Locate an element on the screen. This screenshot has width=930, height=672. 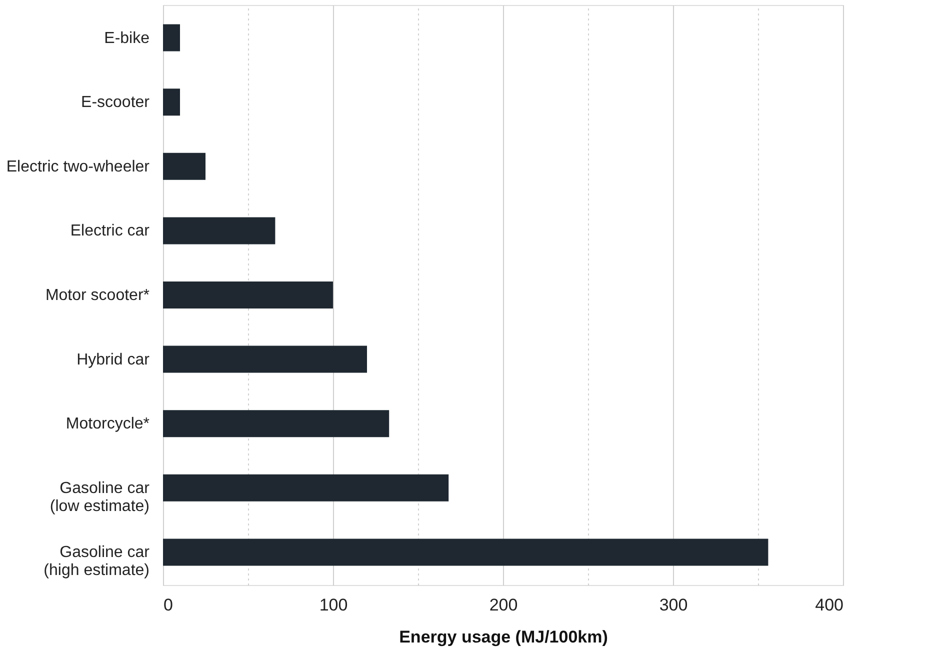
y-tick-label: E-bike is located at coordinates (127, 38).